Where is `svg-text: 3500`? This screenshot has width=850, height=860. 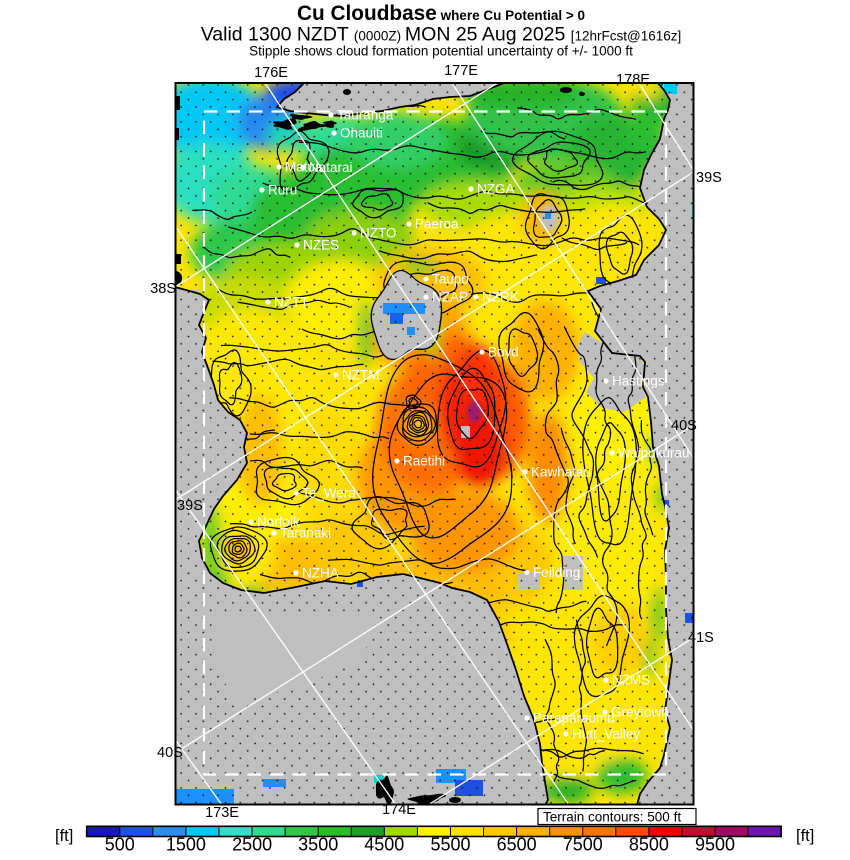 svg-text: 3500 is located at coordinates (318, 845).